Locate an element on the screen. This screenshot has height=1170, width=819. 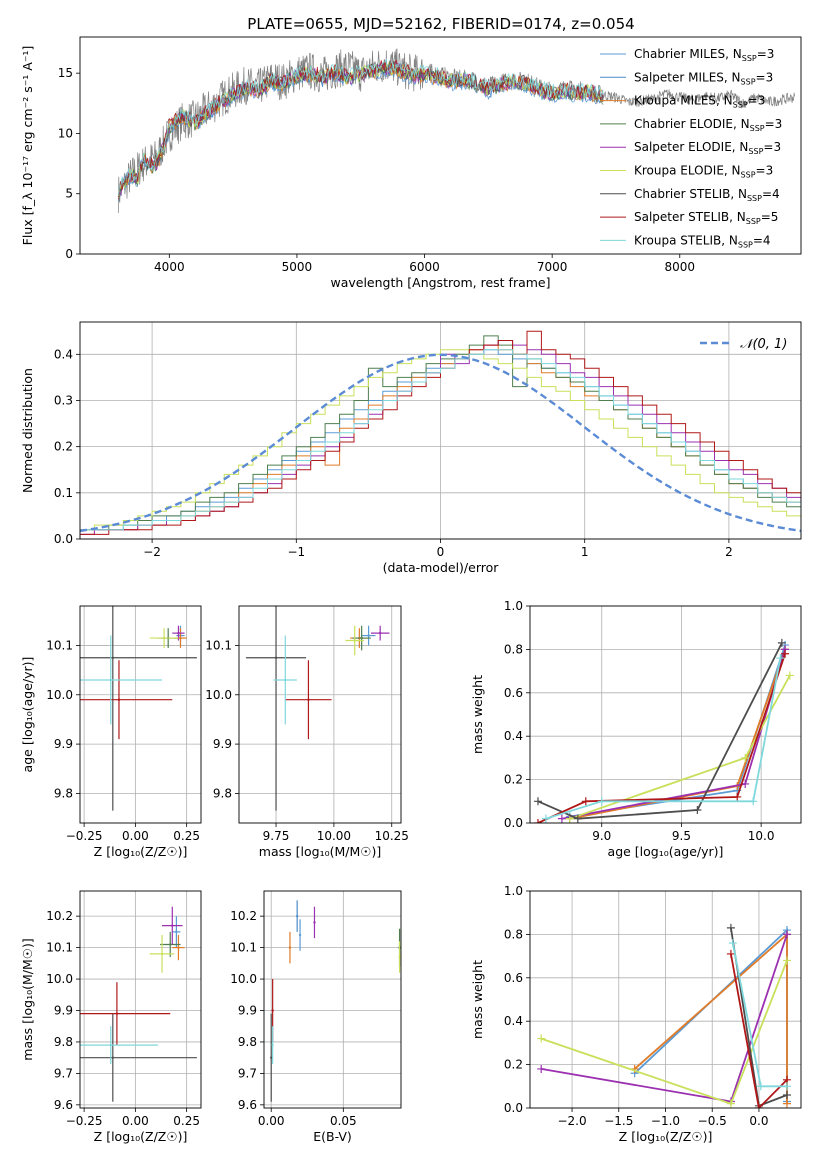
y-axis-label: mass weight is located at coordinates (477, 714).